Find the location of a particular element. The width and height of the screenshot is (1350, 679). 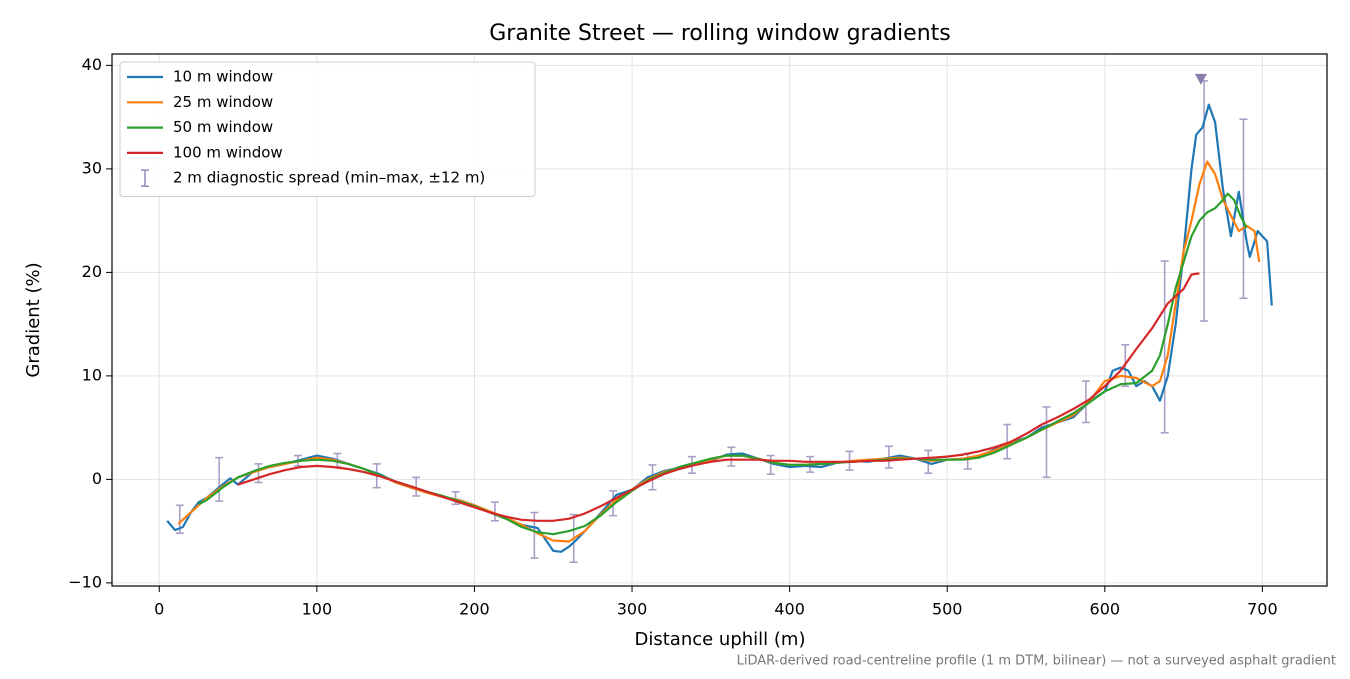

x-tick-label: 400 is located at coordinates (789, 609).